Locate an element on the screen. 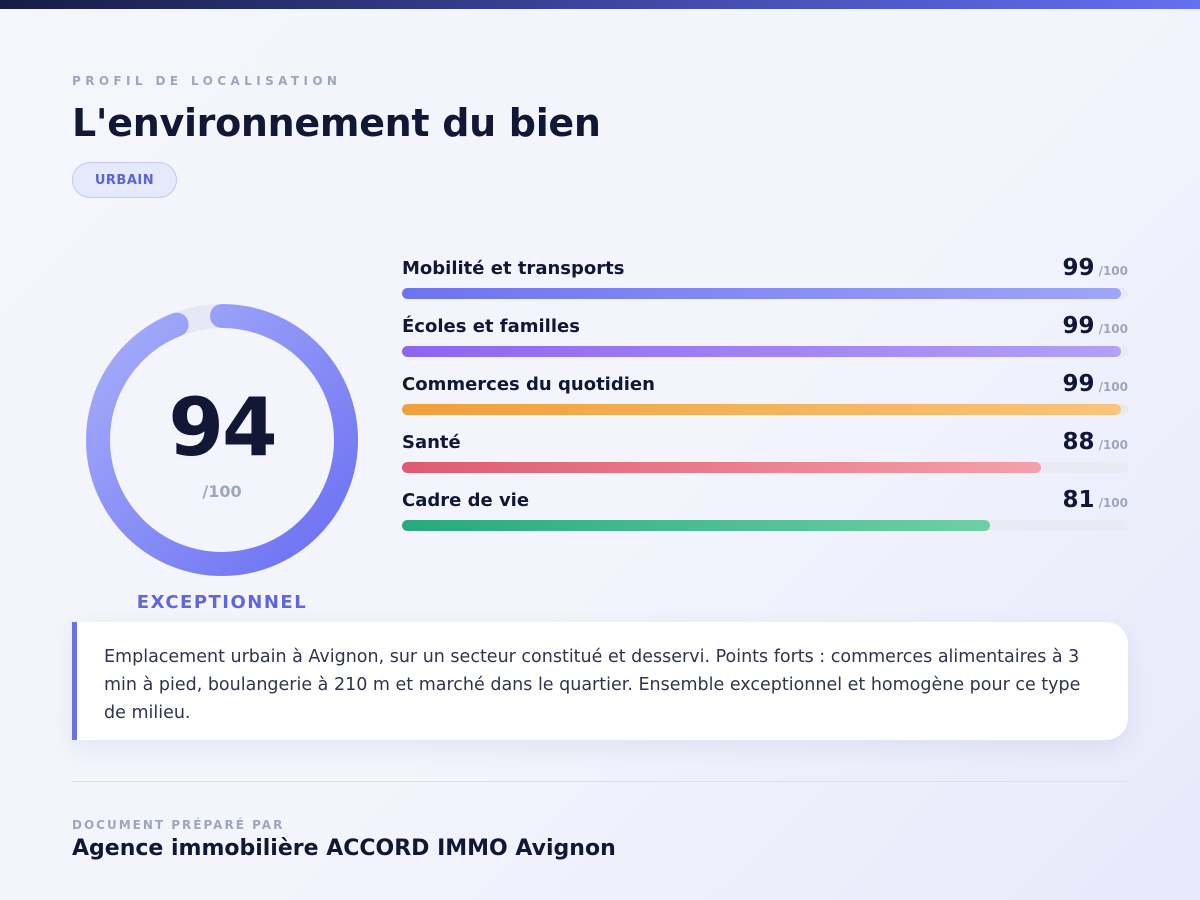  metric-label: Cadre de vie is located at coordinates (466, 500).